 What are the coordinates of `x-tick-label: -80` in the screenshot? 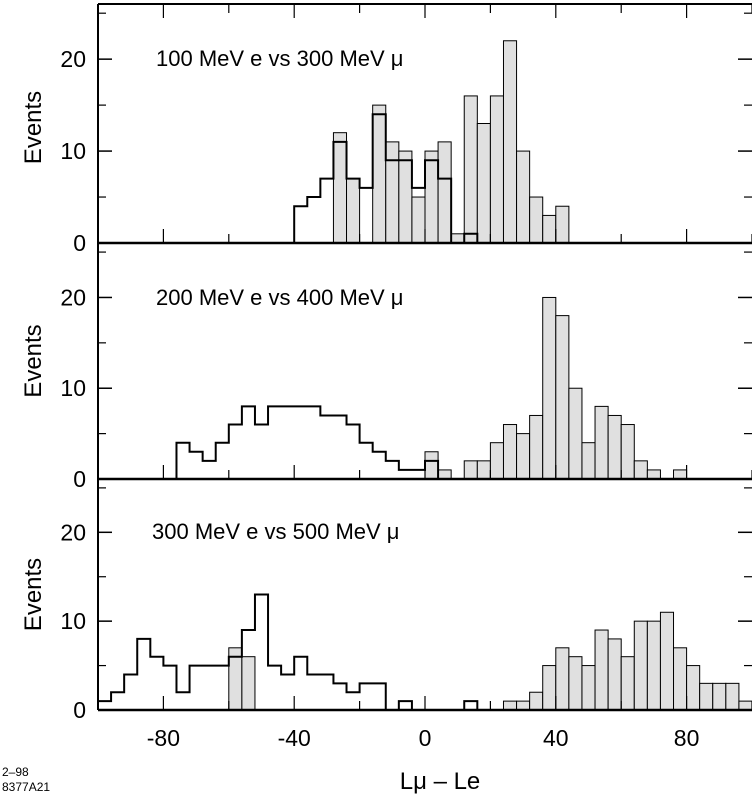 It's located at (163, 738).